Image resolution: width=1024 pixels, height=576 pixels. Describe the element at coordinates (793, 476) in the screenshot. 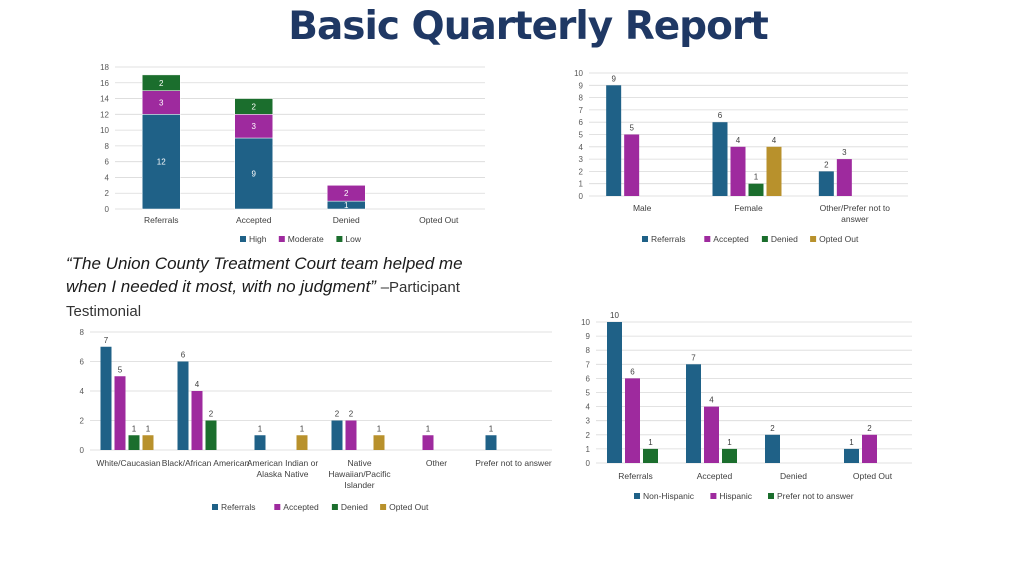

I see `x-category-label: Denied` at that location.